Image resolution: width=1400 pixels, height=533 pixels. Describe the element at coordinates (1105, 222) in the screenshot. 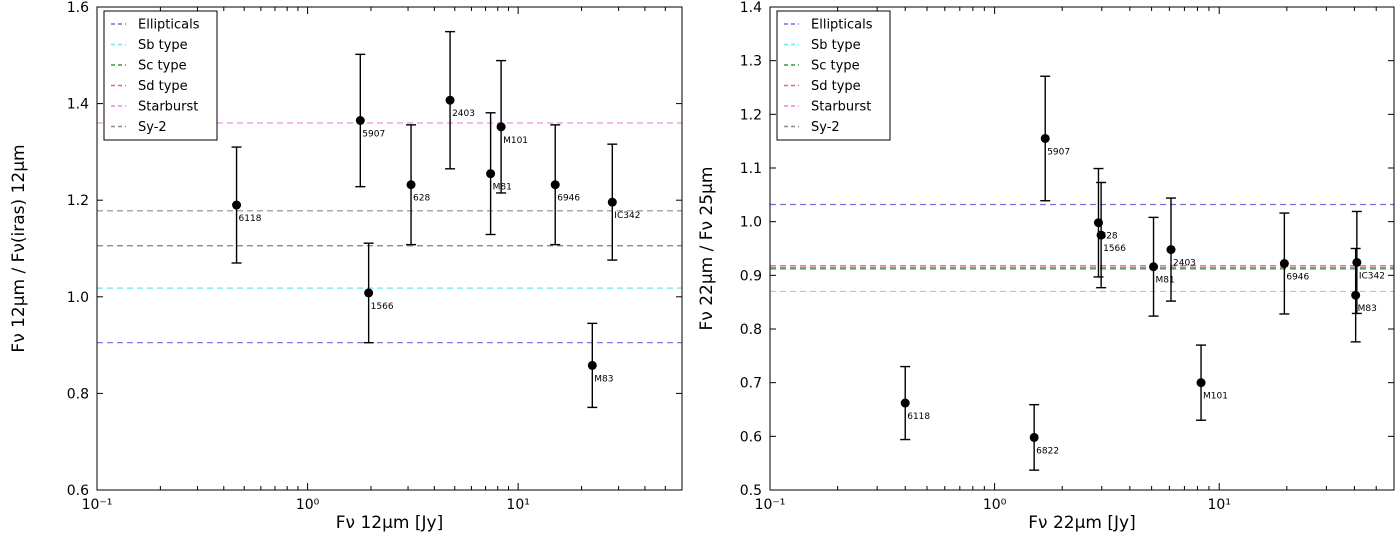

I see `data-point-628: 628` at that location.